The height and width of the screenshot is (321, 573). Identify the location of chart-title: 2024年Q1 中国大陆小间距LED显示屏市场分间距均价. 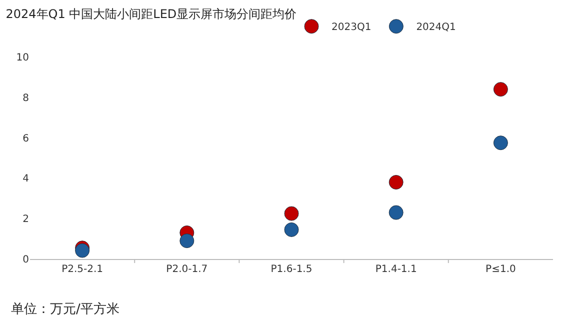
(151, 14).